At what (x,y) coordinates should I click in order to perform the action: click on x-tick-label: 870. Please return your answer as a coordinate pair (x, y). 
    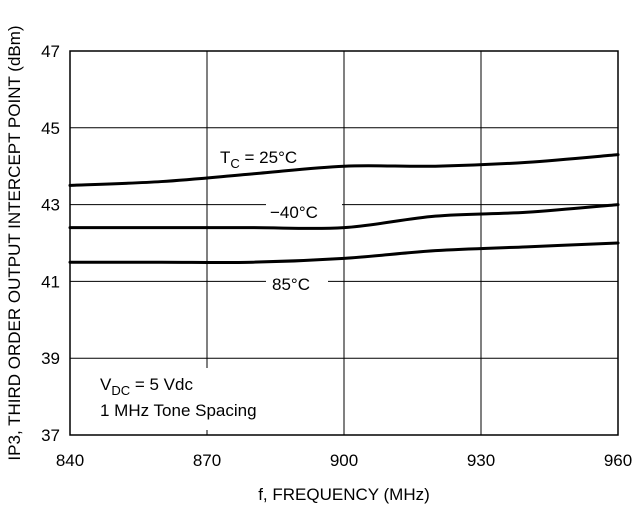
    Looking at the image, I should click on (207, 460).